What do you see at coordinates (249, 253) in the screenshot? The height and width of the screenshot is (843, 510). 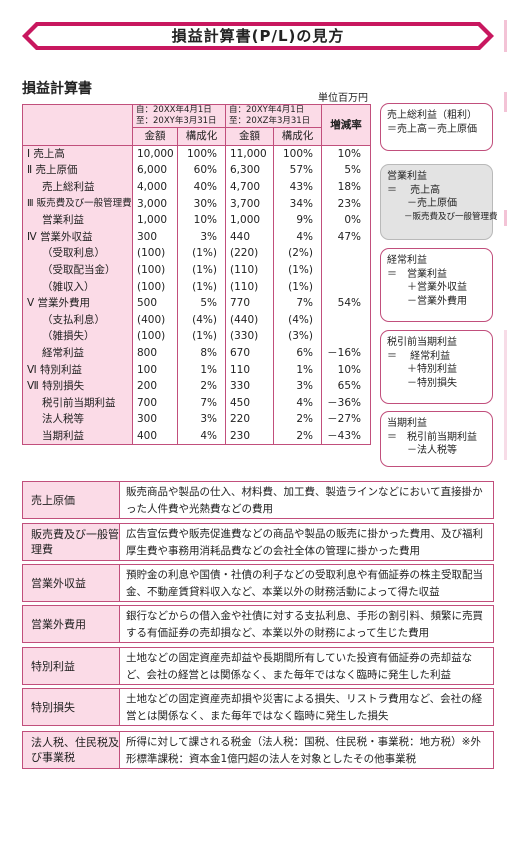 I see `amount-cell: (220)` at bounding box center [249, 253].